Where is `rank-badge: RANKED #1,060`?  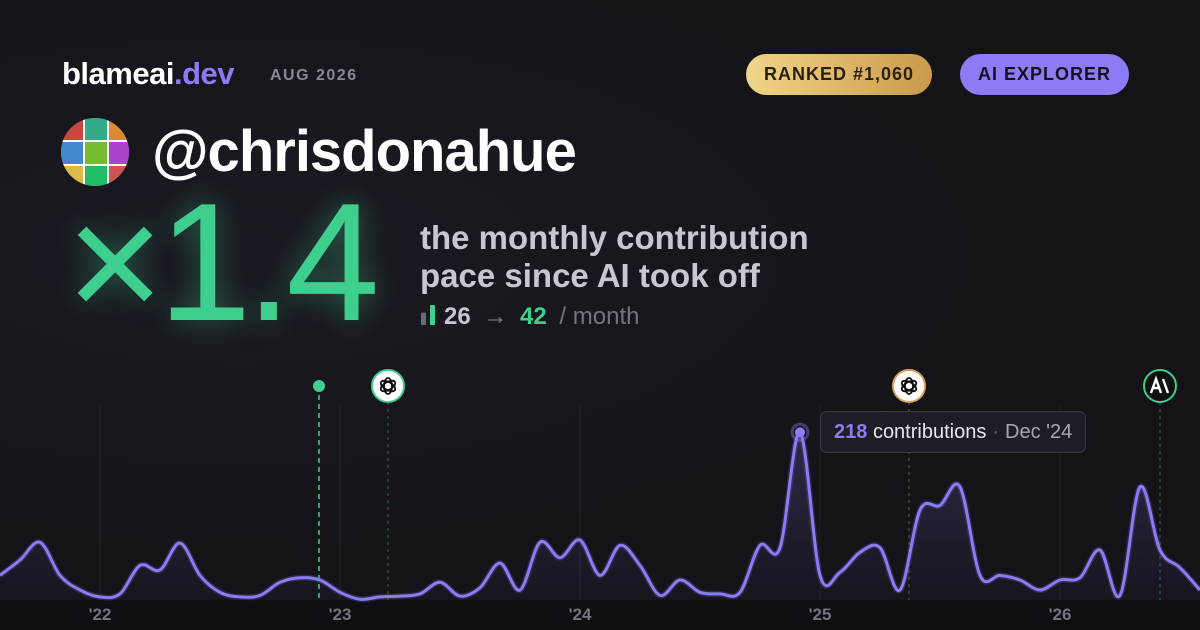 rank-badge: RANKED #1,060 is located at coordinates (839, 74).